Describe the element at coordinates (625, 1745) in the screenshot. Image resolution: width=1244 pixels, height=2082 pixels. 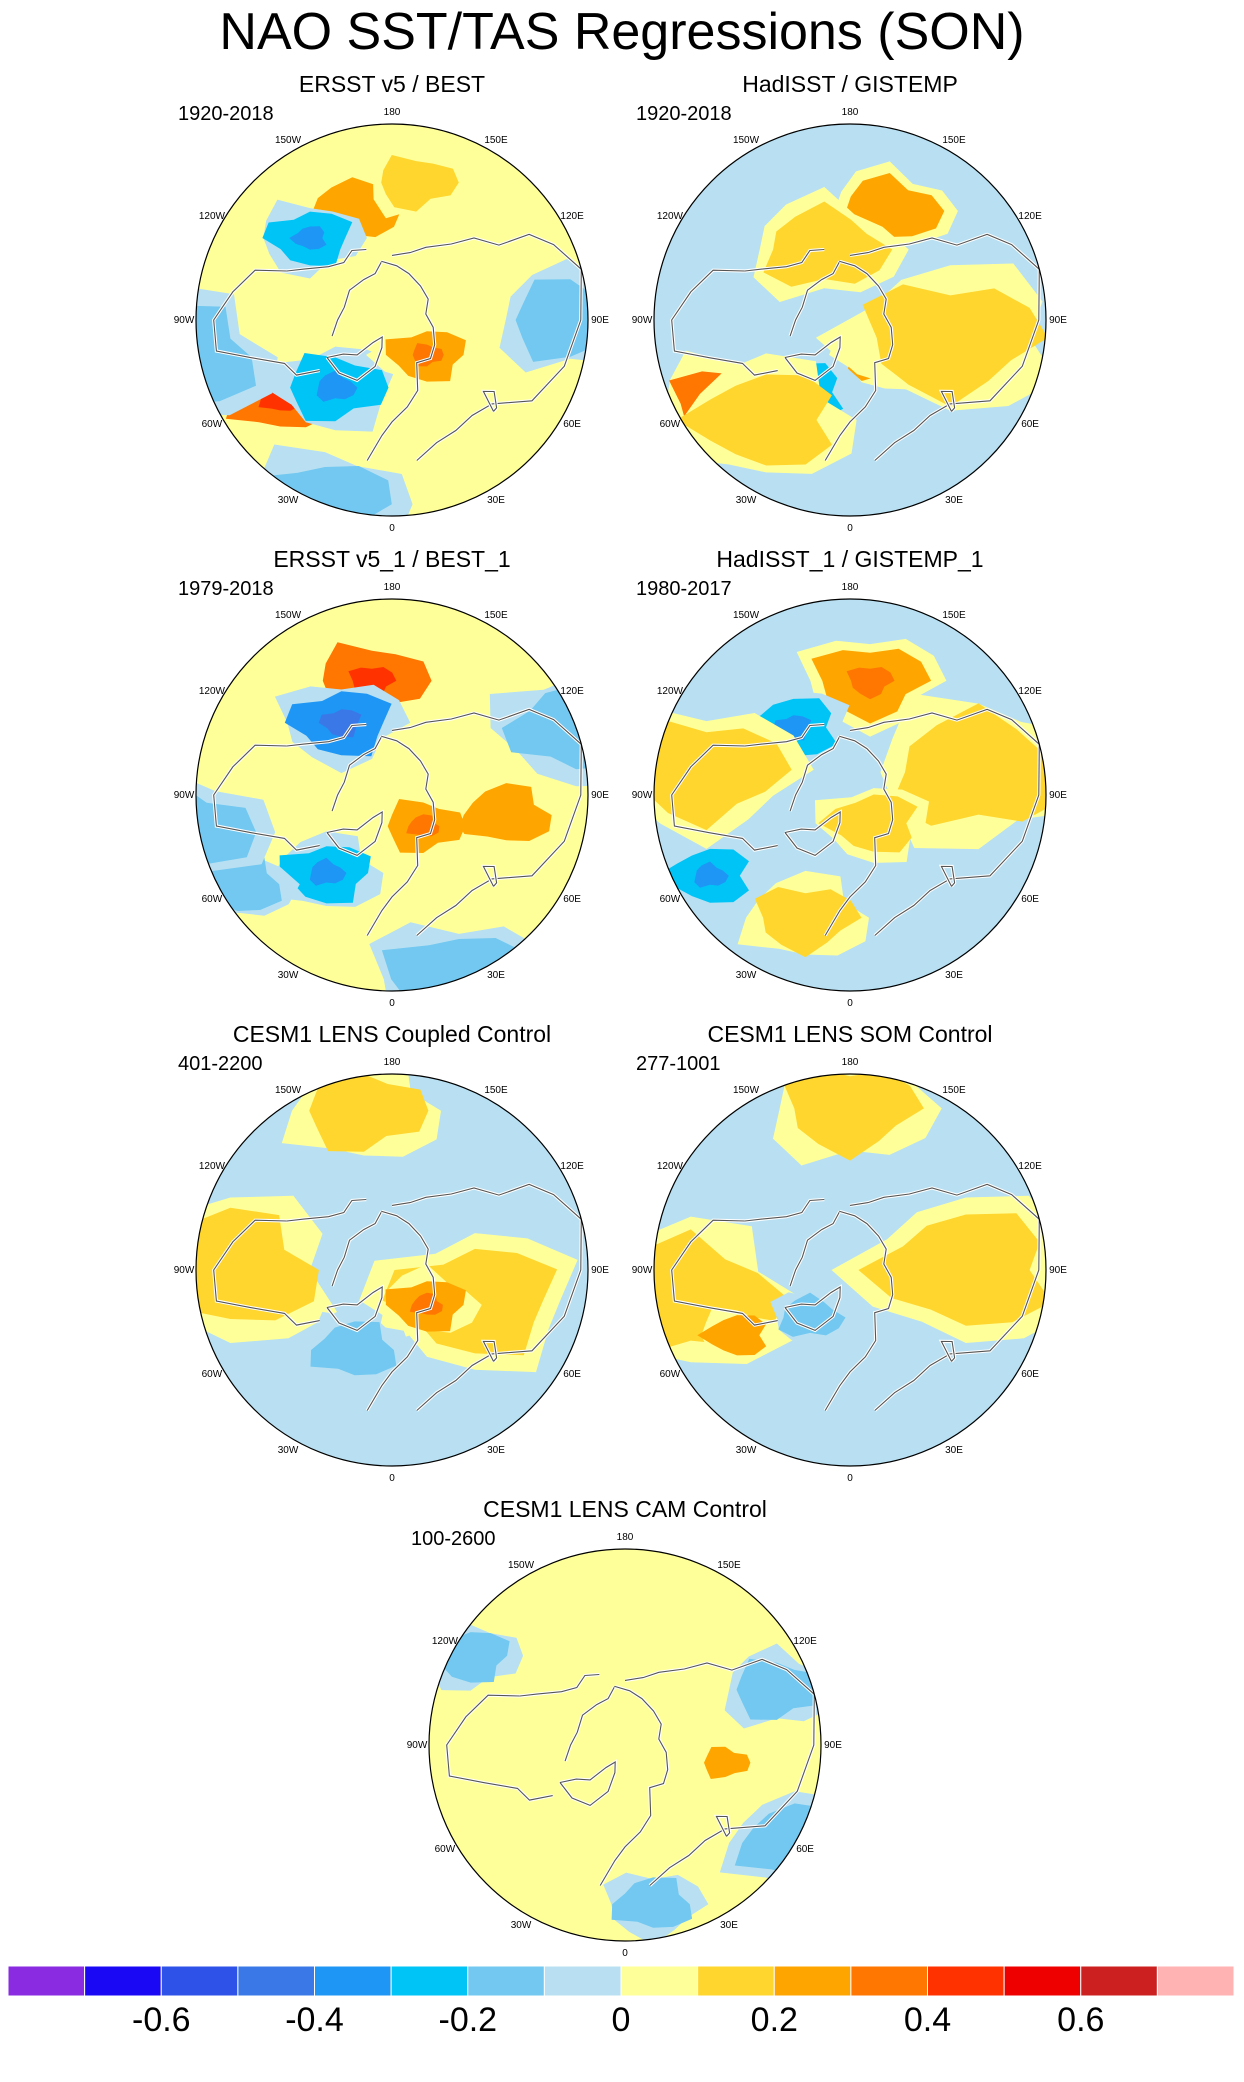
I see `map-background` at that location.